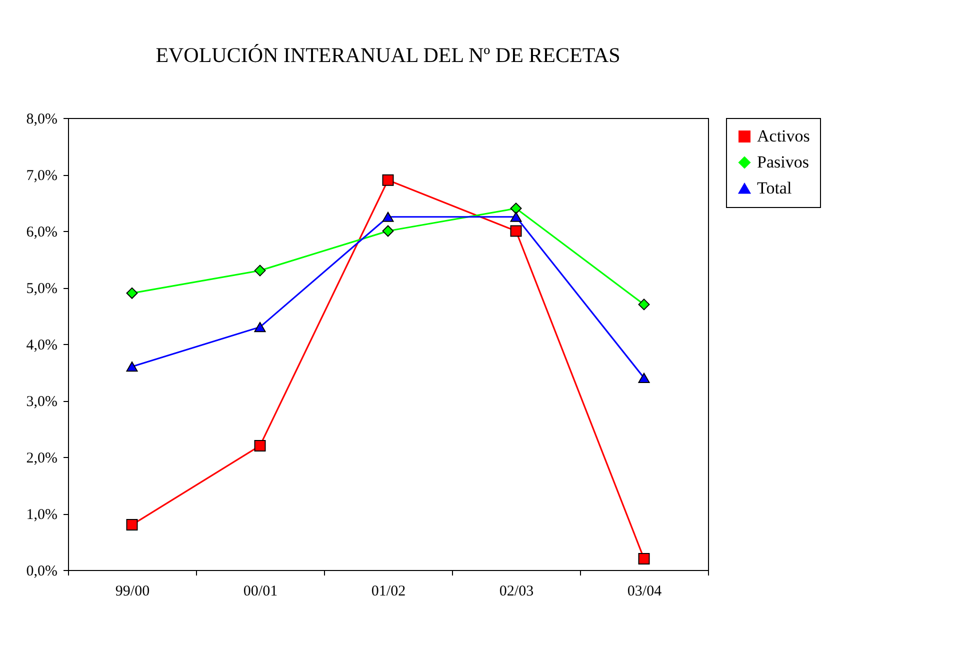 The width and height of the screenshot is (977, 671). I want to click on y-tick-label: 1,0%, so click(42, 515).